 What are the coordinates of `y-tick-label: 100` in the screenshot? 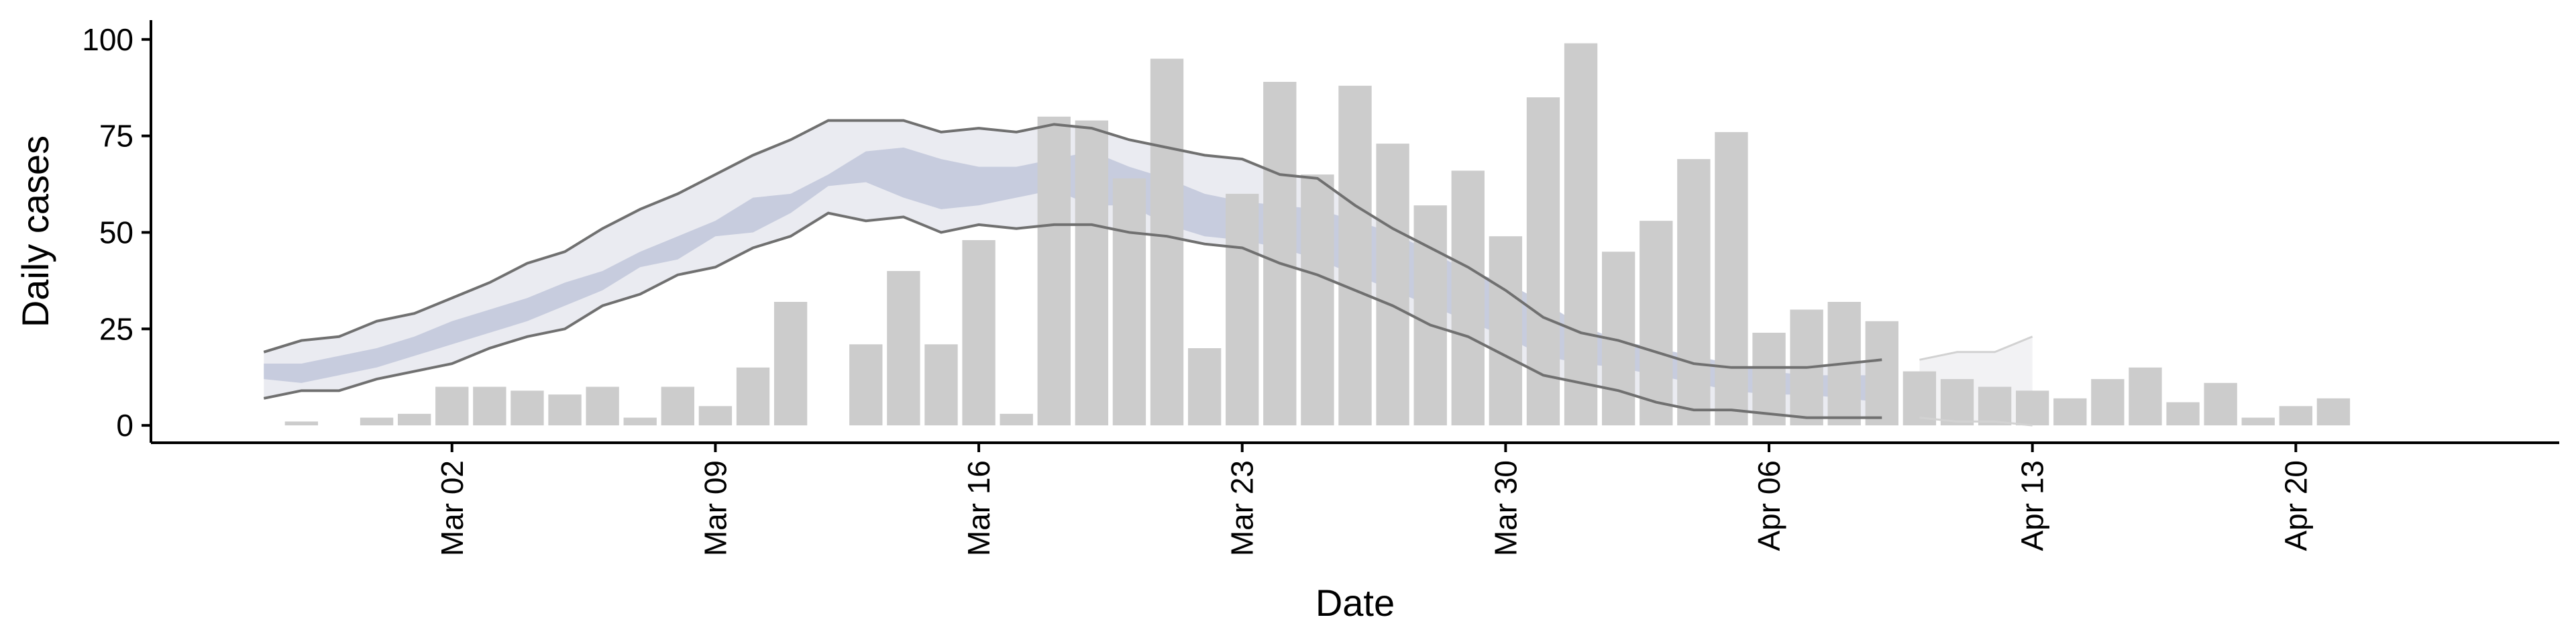 It's located at (107, 39).